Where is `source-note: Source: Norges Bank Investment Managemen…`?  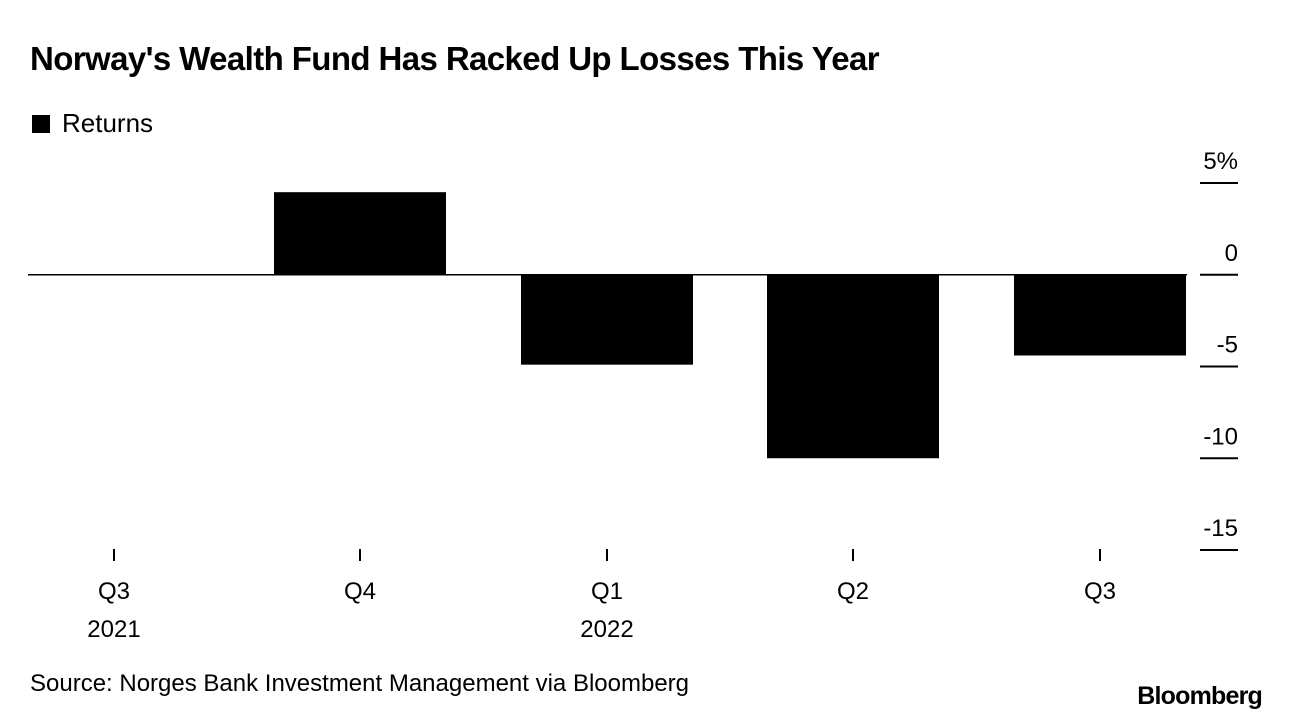 source-note: Source: Norges Bank Investment Managemen… is located at coordinates (360, 683).